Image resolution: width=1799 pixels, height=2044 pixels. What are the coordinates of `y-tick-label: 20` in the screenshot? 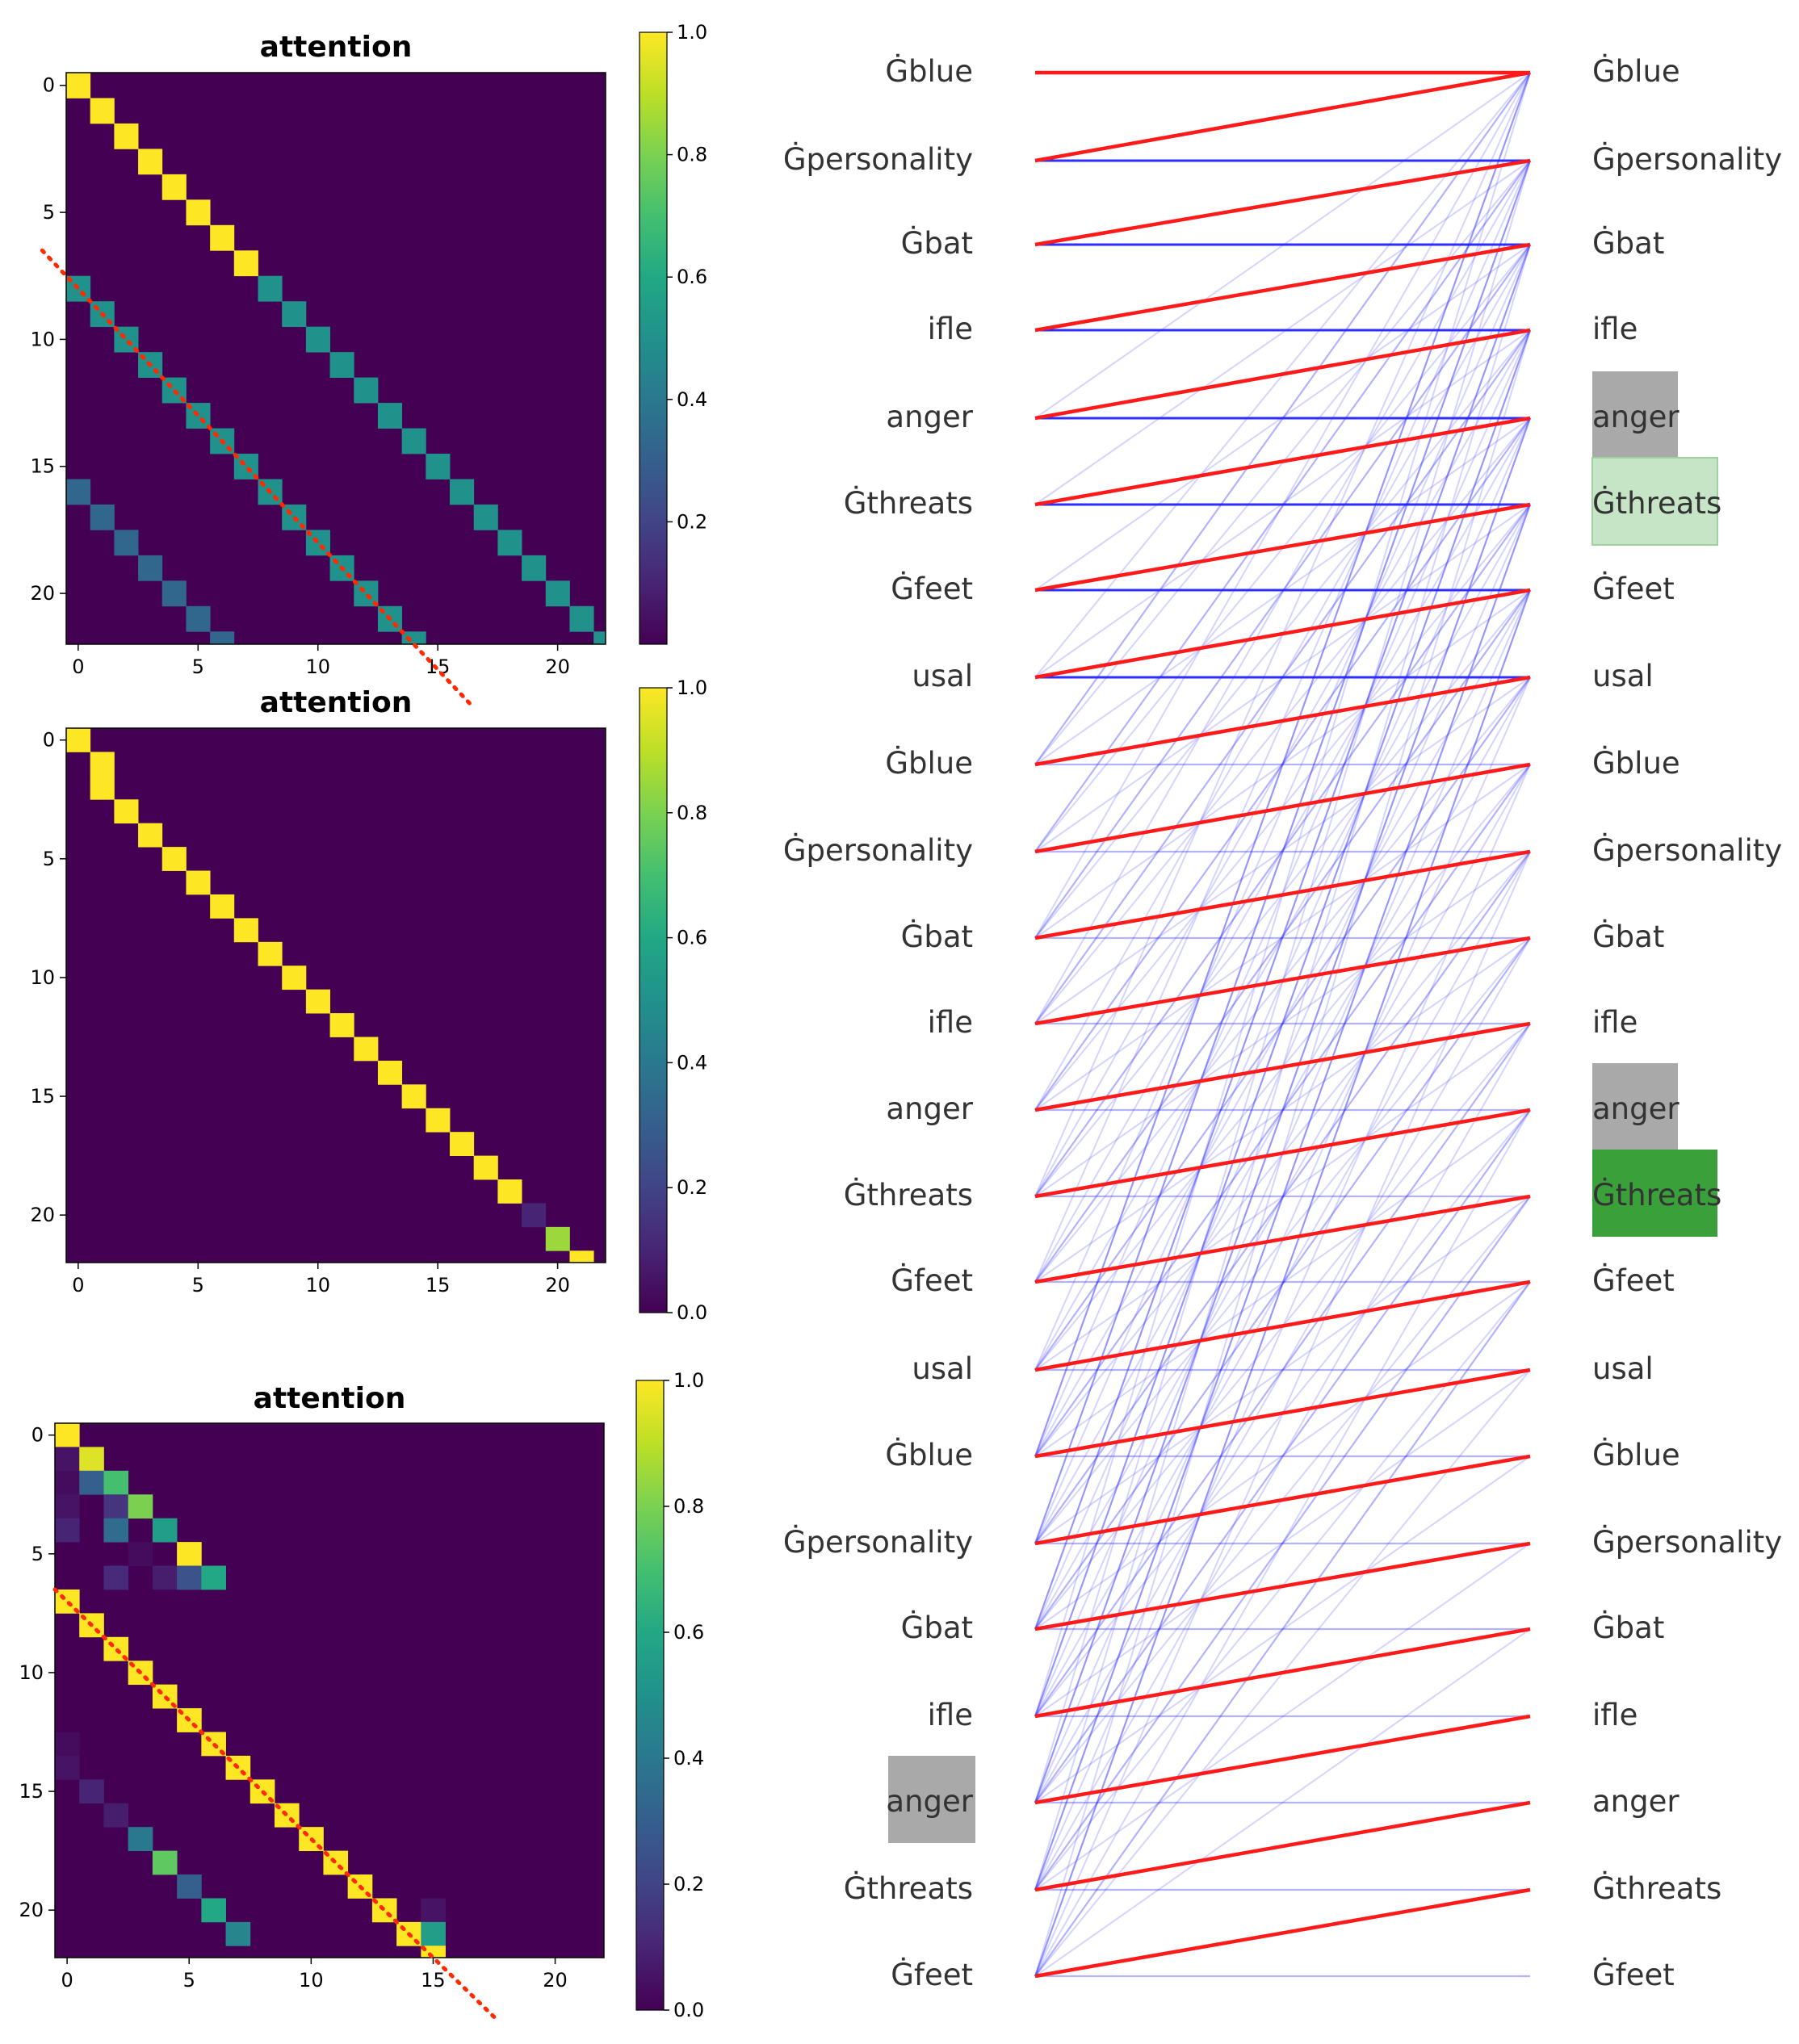 It's located at (31, 1910).